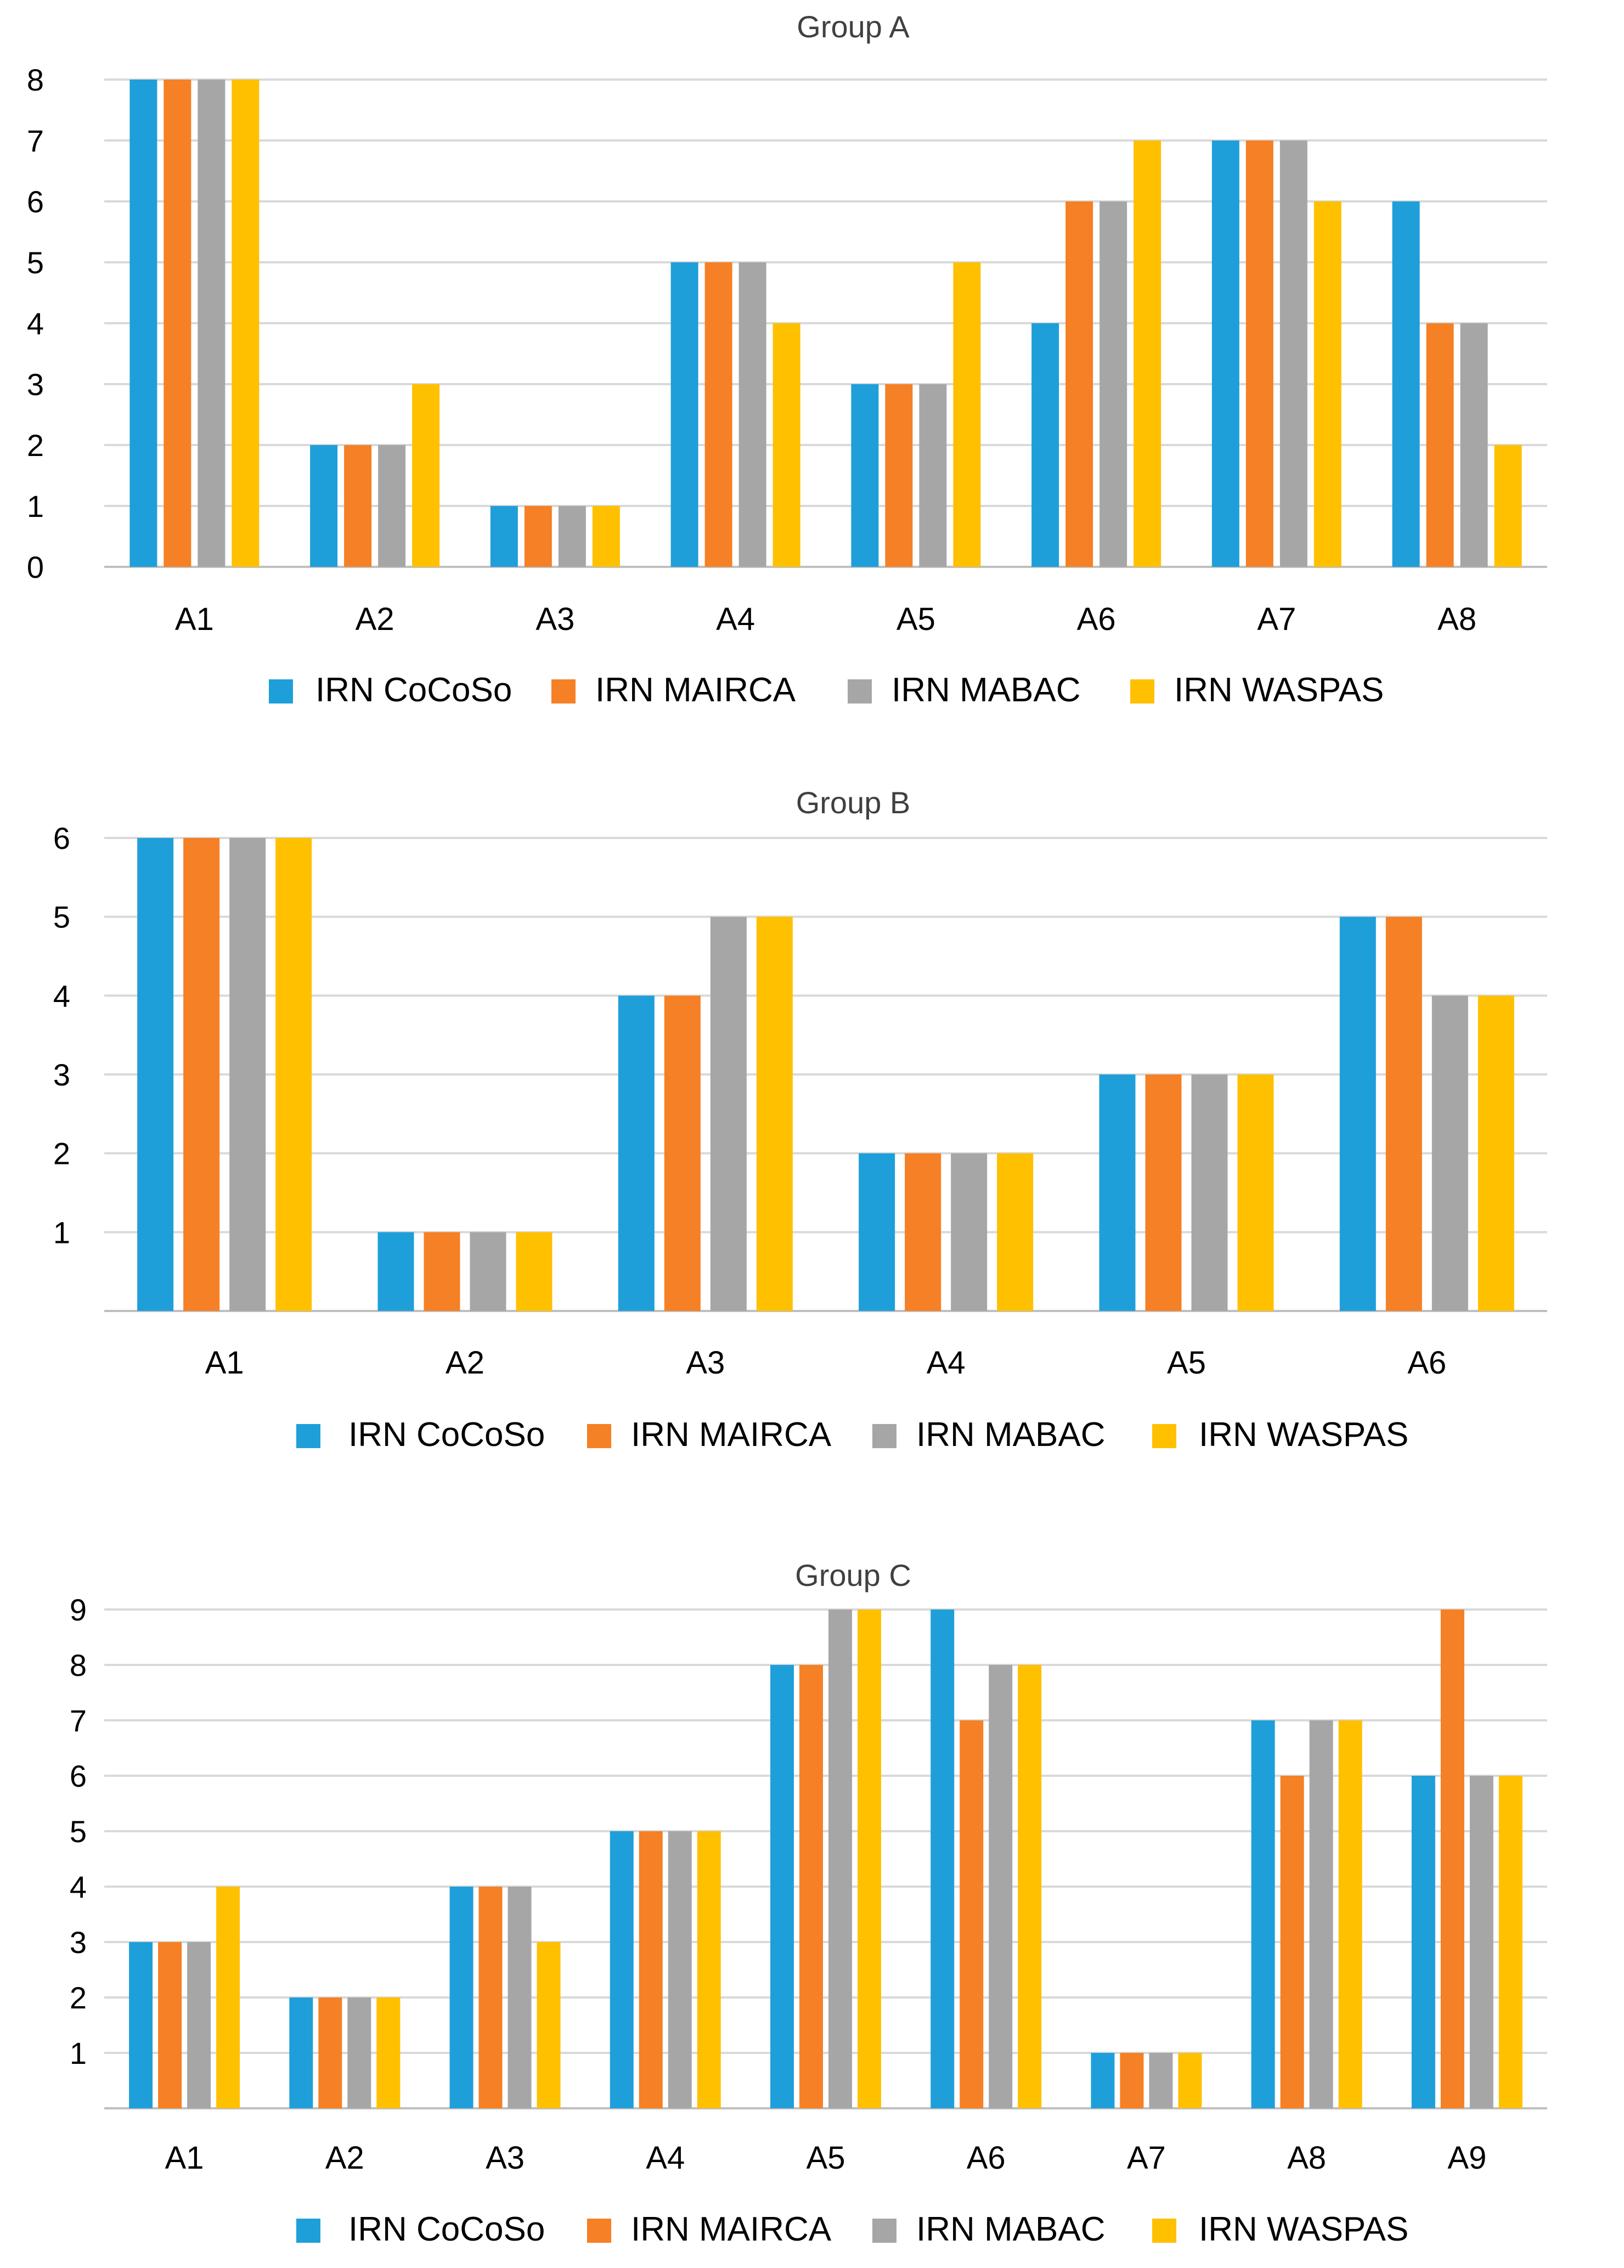 Image resolution: width=1624 pixels, height=2268 pixels. What do you see at coordinates (972, 1914) in the screenshot?
I see `bar-a6-irn-mairca` at bounding box center [972, 1914].